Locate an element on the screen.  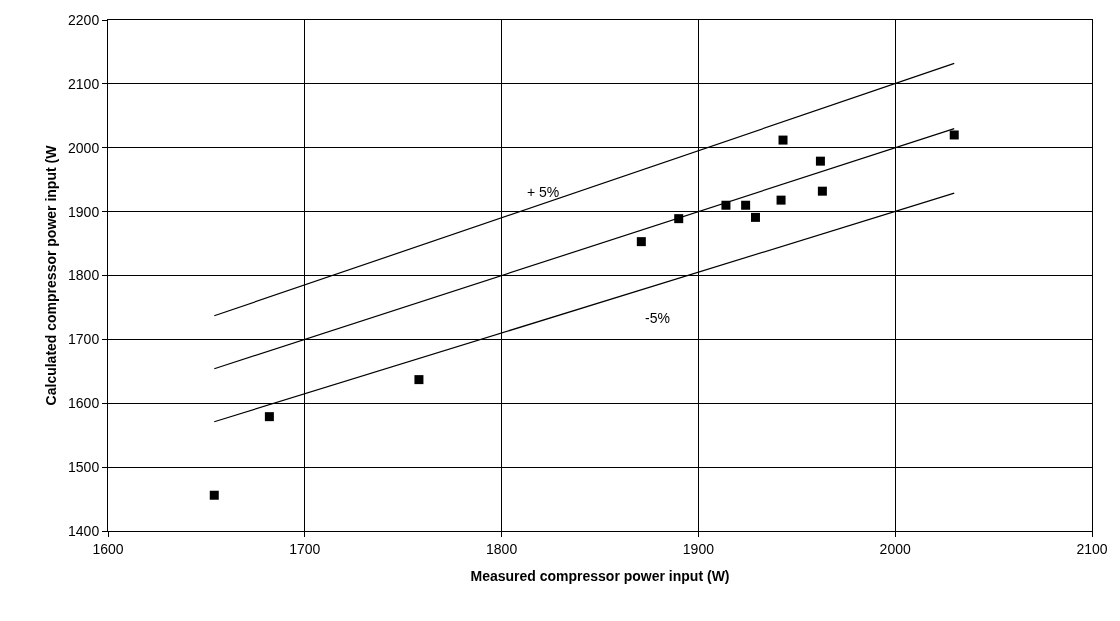
y-tick-label: 1700 is located at coordinates (84, 339).